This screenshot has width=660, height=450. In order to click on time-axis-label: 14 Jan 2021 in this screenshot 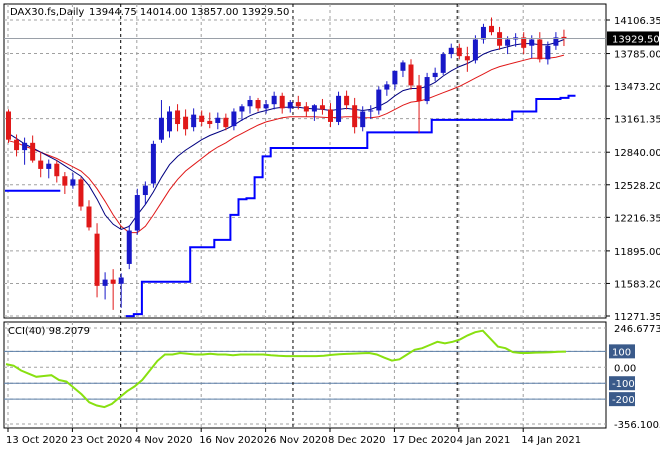, I will do `click(551, 440)`.